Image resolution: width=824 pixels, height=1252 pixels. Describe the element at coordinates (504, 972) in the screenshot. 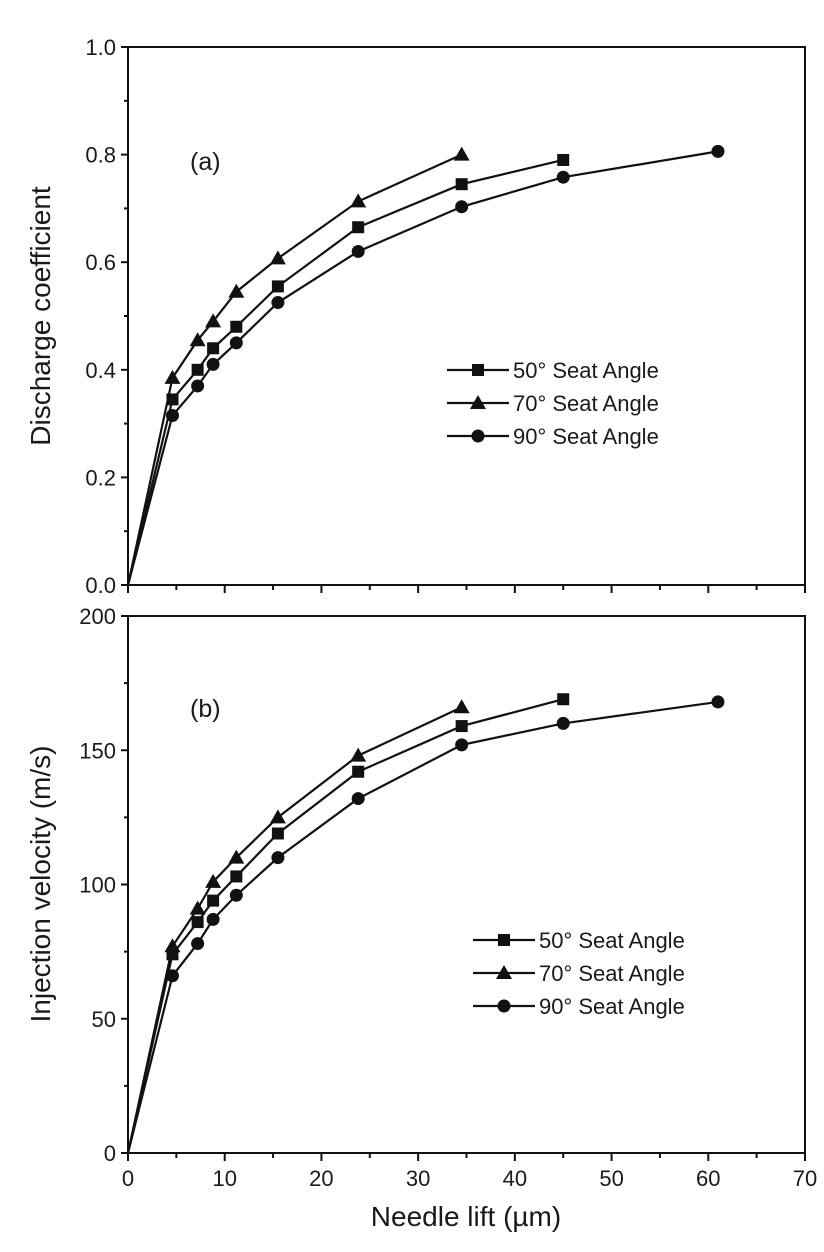

I see `legend-marker-triangle` at that location.